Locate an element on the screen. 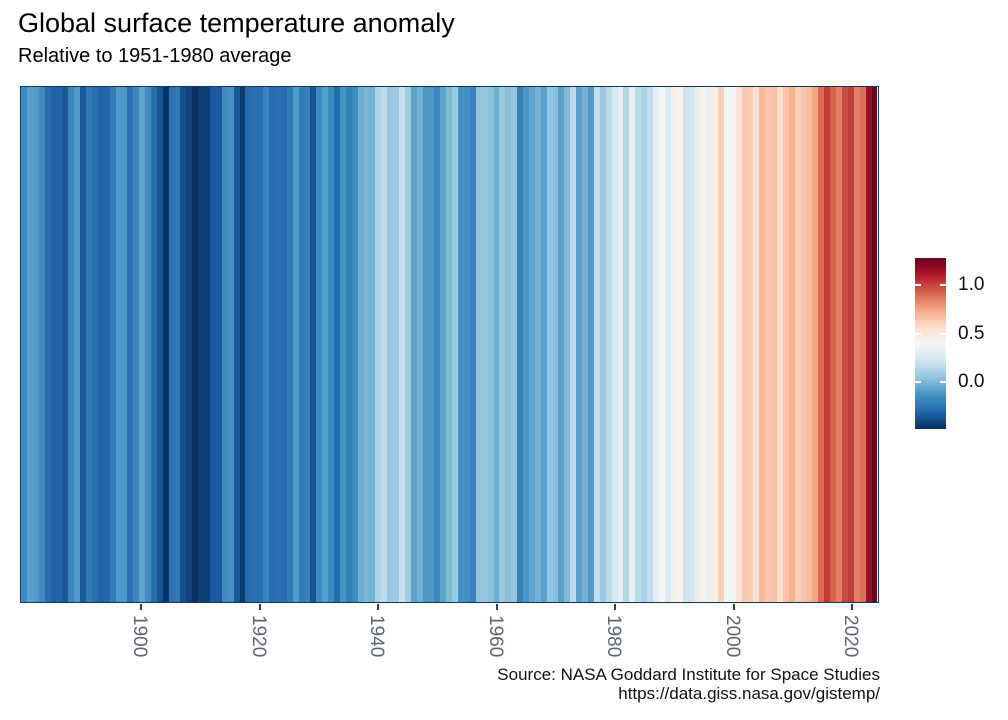 Image resolution: width=1008 pixels, height=720 pixels. stripe-2009 is located at coordinates (785, 344).